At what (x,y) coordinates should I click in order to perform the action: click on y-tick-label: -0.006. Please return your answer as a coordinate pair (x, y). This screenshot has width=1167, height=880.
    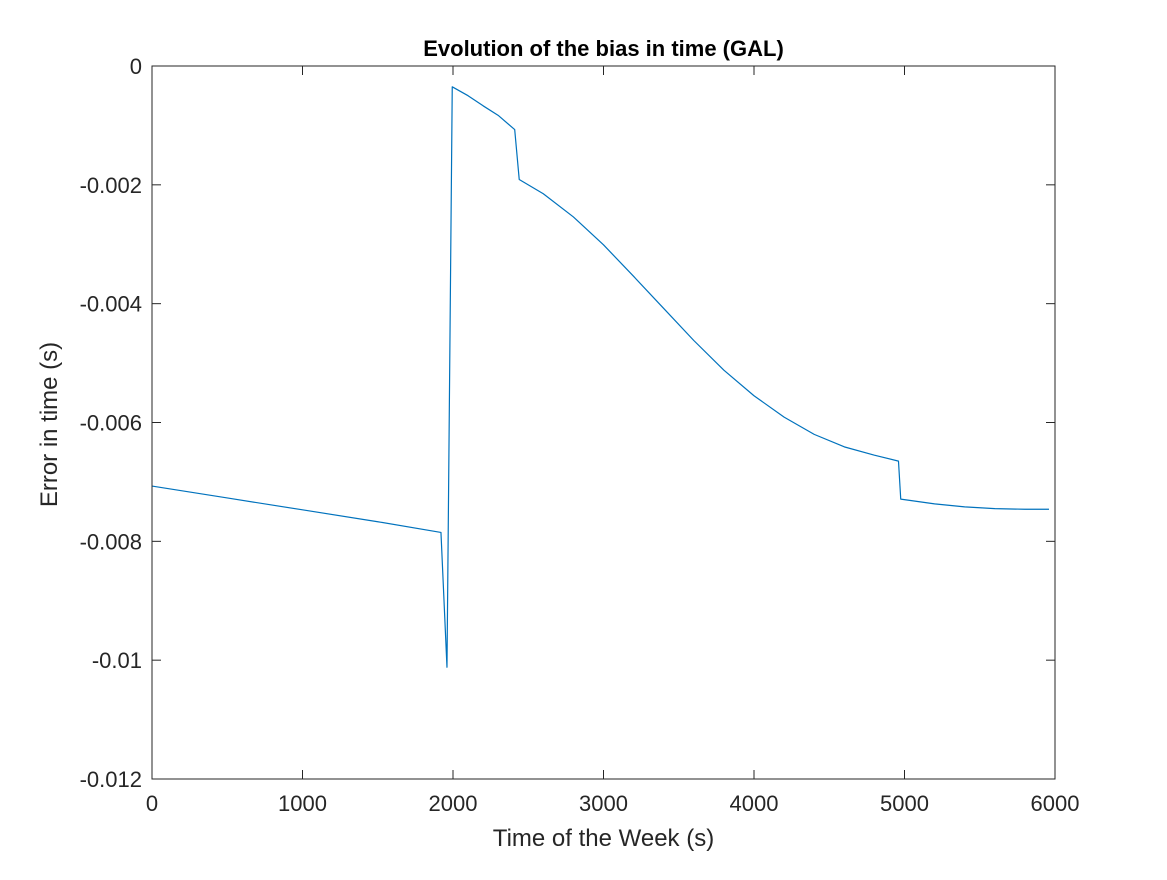
    Looking at the image, I should click on (111, 423).